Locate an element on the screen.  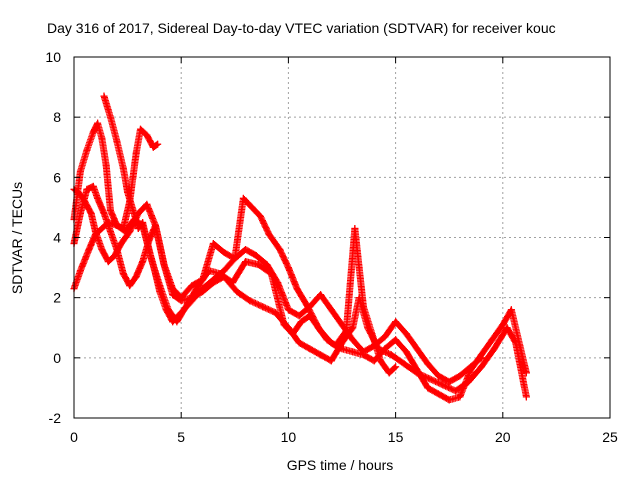
x-tick-label: 0 is located at coordinates (74, 437).